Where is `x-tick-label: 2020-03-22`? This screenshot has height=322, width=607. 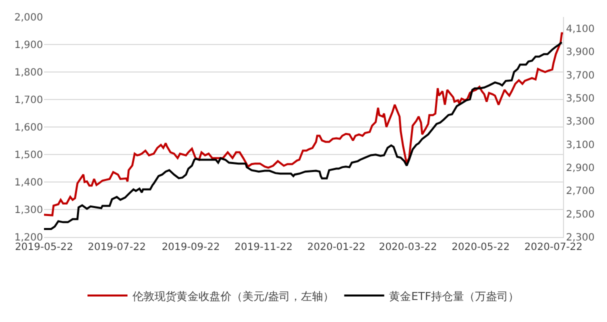
x-tick-label: 2020-03-22 is located at coordinates (407, 247).